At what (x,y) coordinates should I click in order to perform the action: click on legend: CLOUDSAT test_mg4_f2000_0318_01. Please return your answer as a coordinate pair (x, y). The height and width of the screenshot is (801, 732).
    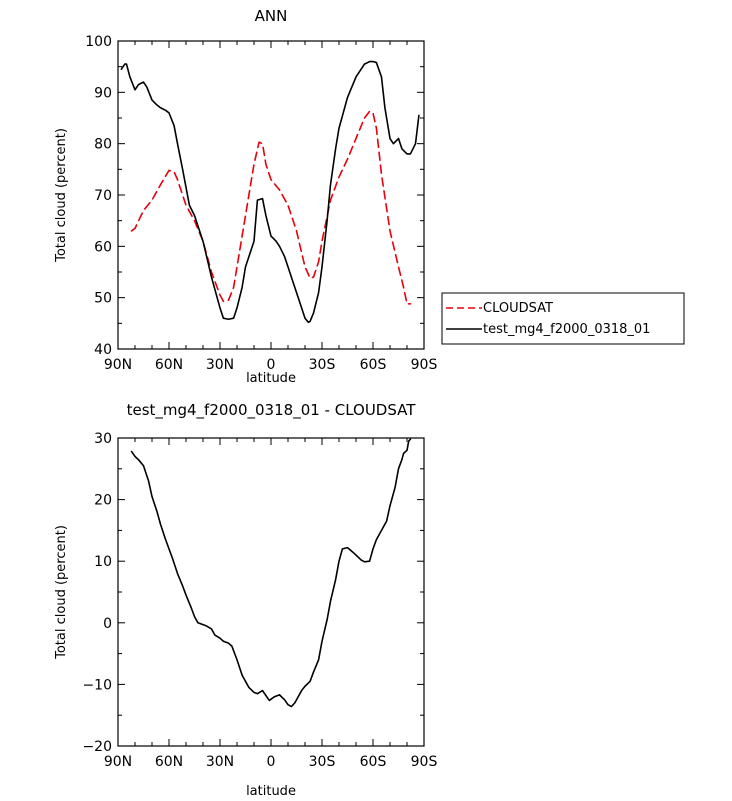
    Looking at the image, I should click on (563, 318).